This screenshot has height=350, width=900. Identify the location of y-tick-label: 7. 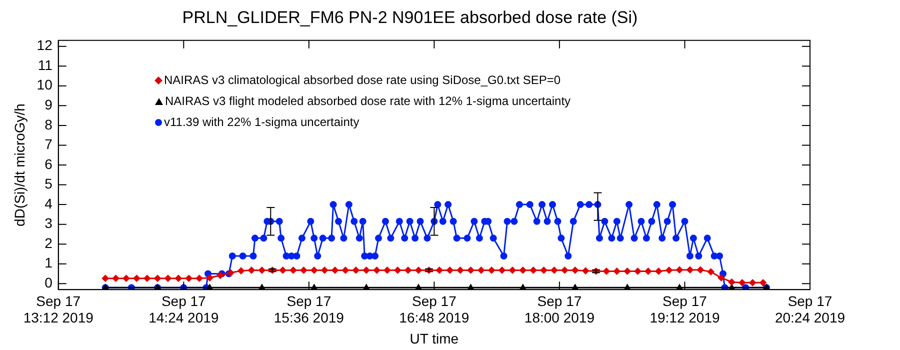
(48, 144).